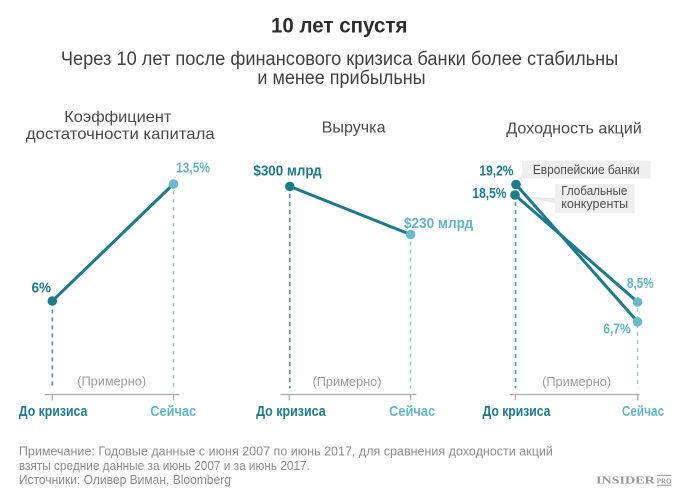  What do you see at coordinates (354, 127) in the screenshot?
I see `svg-text: Выручка` at bounding box center [354, 127].